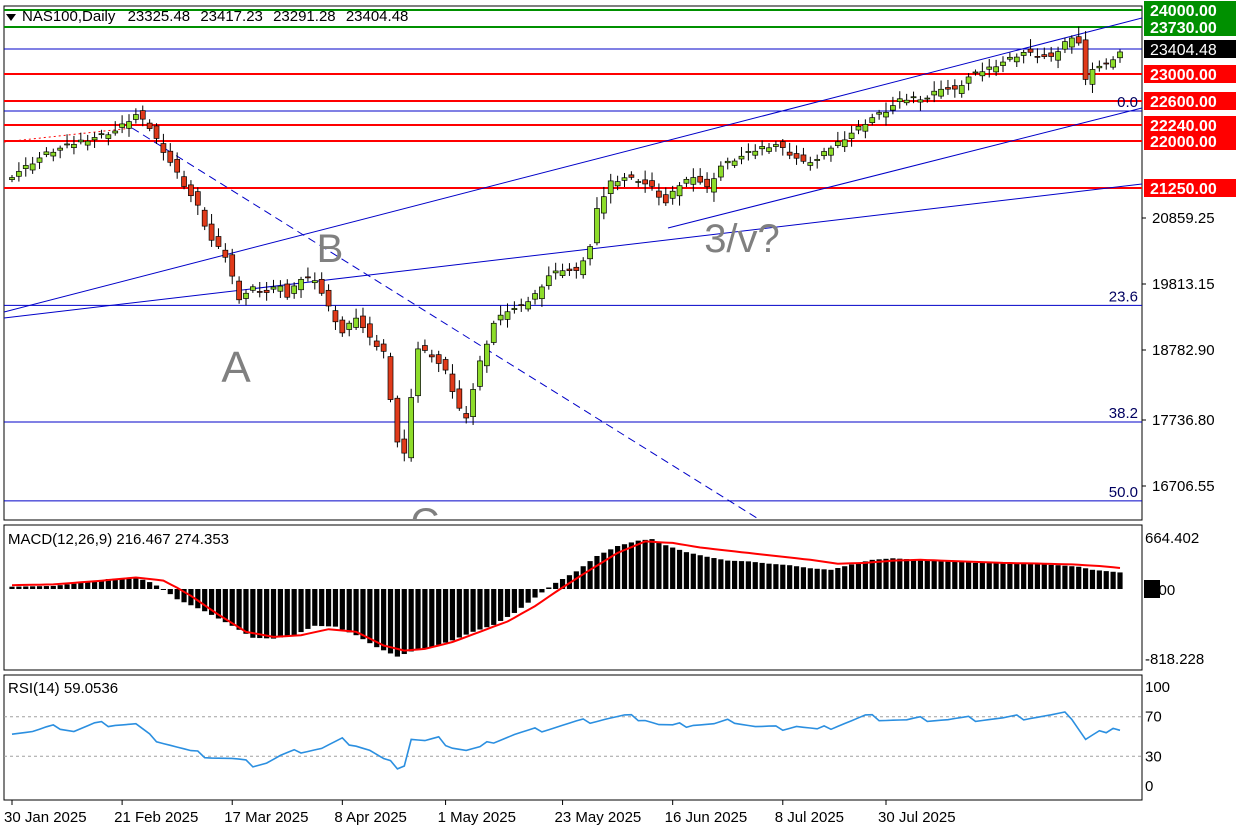 Image resolution: width=1248 pixels, height=832 pixels. What do you see at coordinates (1183, 420) in the screenshot?
I see `price-tick-label: 17736.80` at bounding box center [1183, 420].